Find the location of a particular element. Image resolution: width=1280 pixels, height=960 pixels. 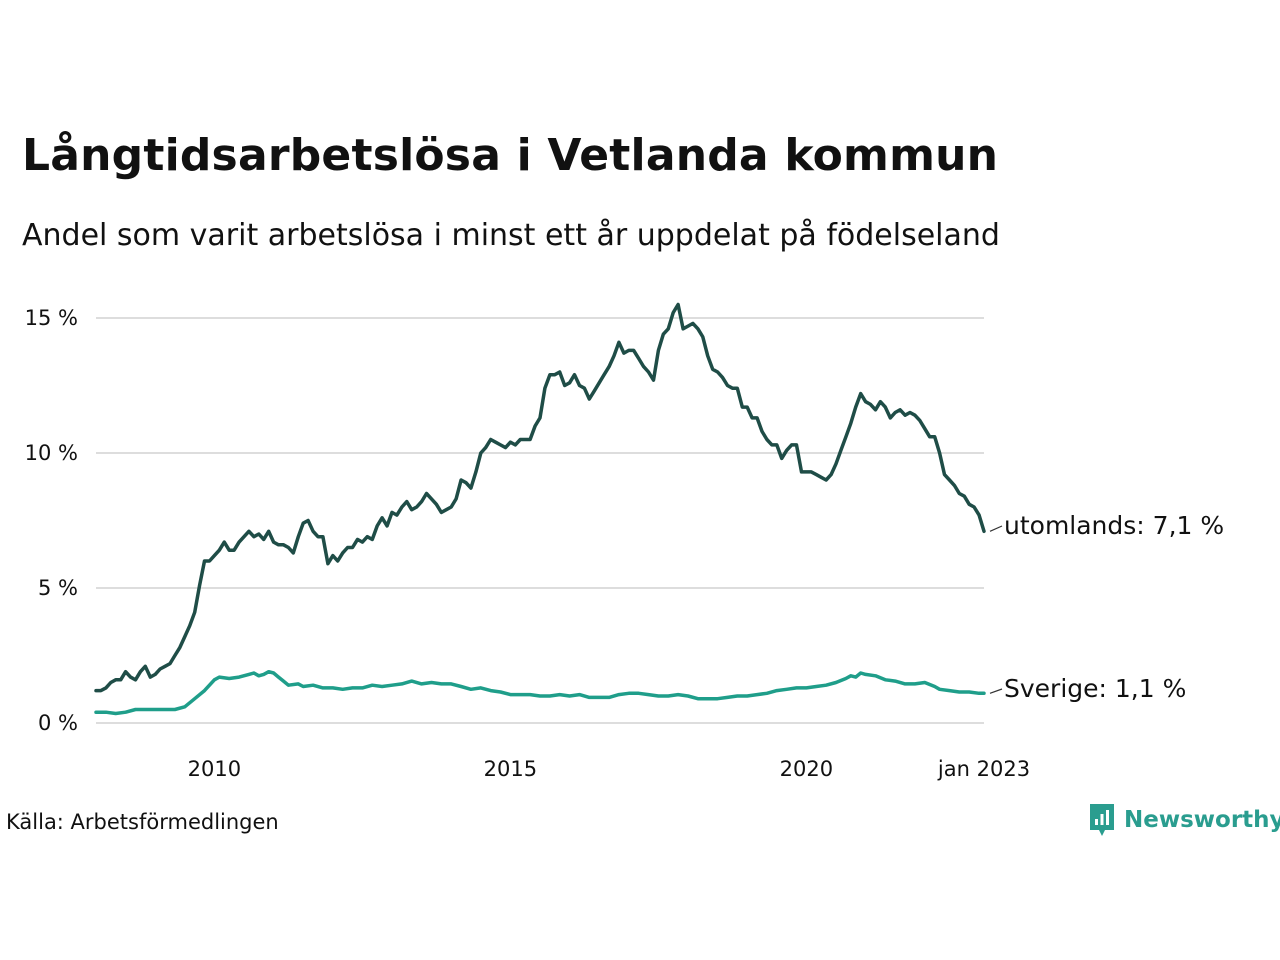

x-tick-label: 2020 is located at coordinates (806, 769).